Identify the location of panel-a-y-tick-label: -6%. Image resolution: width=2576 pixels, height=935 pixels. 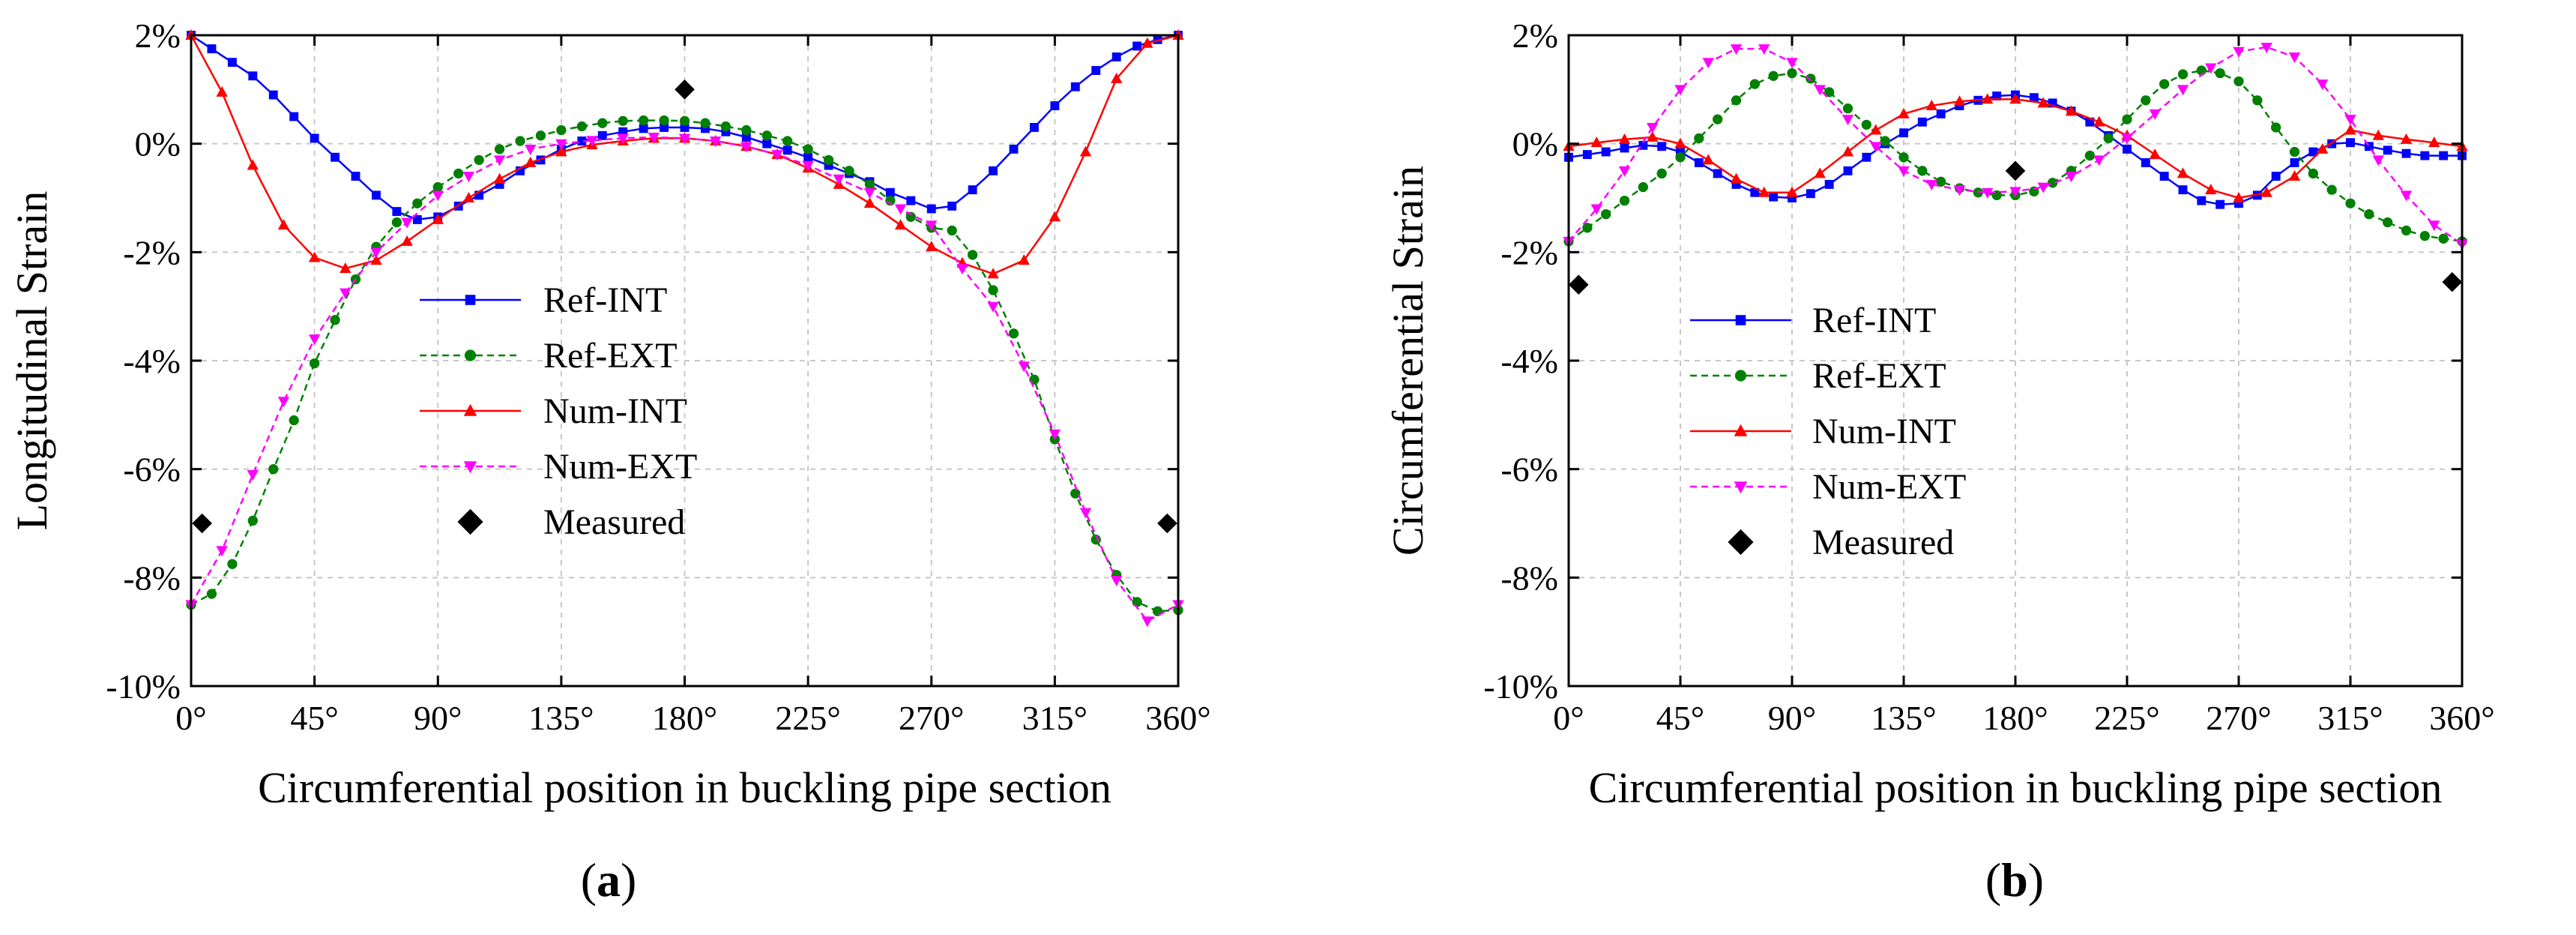
(152, 470).